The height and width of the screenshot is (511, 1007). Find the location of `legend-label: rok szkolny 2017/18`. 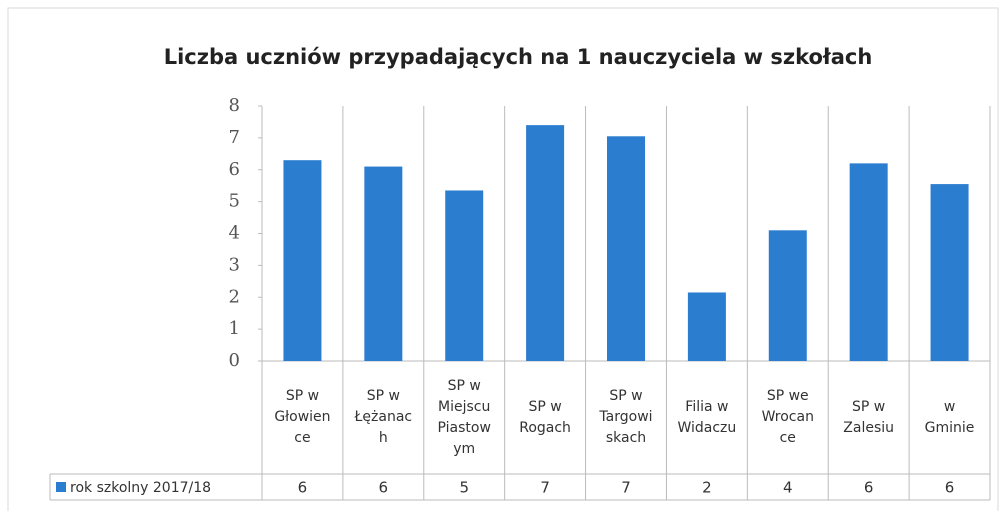

legend-label: rok szkolny 2017/18 is located at coordinates (140, 488).